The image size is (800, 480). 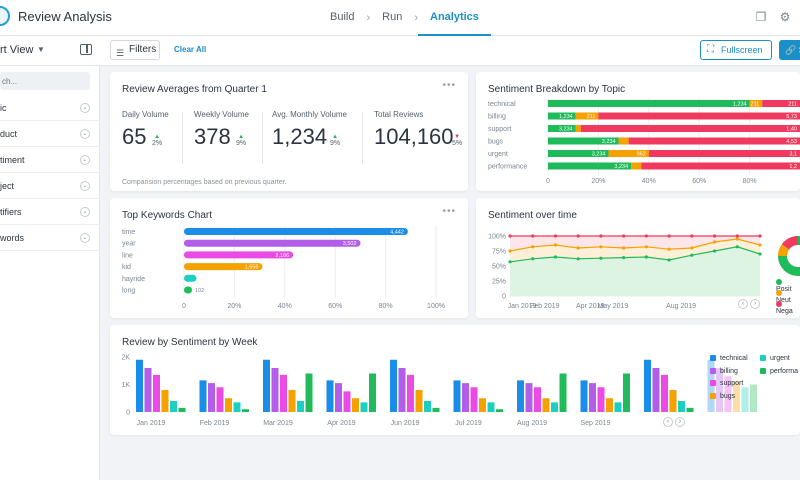 What do you see at coordinates (497, 117) in the screenshot?
I see `y-tick-label: billing` at bounding box center [497, 117].